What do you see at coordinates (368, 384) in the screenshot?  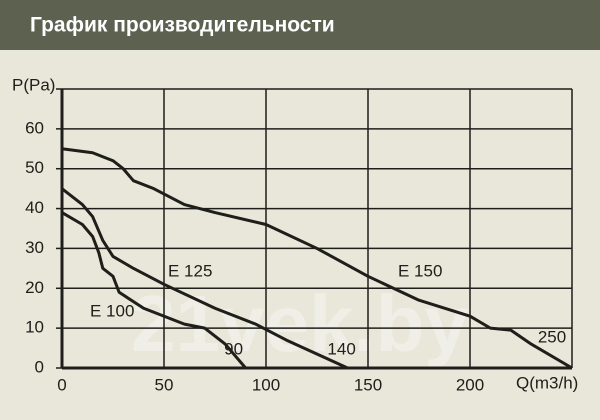 I see `x-tick-label: 150` at bounding box center [368, 384].